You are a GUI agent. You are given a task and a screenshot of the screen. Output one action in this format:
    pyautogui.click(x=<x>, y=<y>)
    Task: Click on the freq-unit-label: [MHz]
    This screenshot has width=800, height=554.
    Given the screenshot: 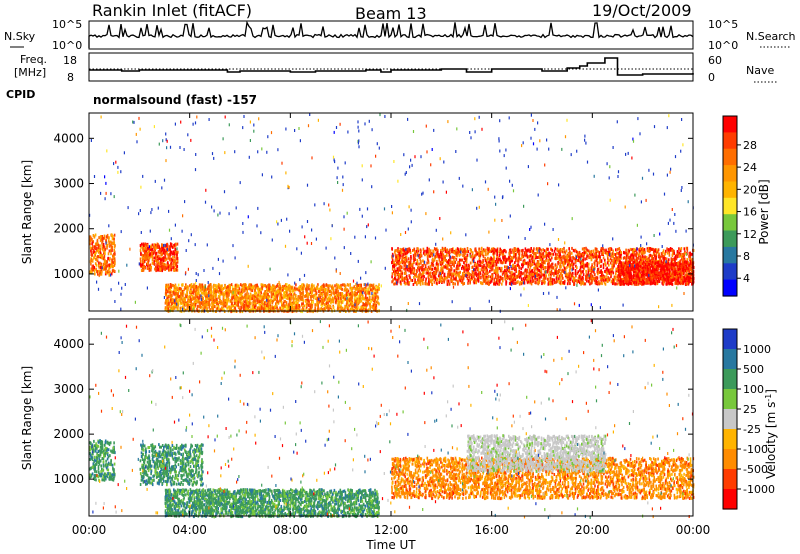 What is the action you would take?
    pyautogui.click(x=30, y=72)
    